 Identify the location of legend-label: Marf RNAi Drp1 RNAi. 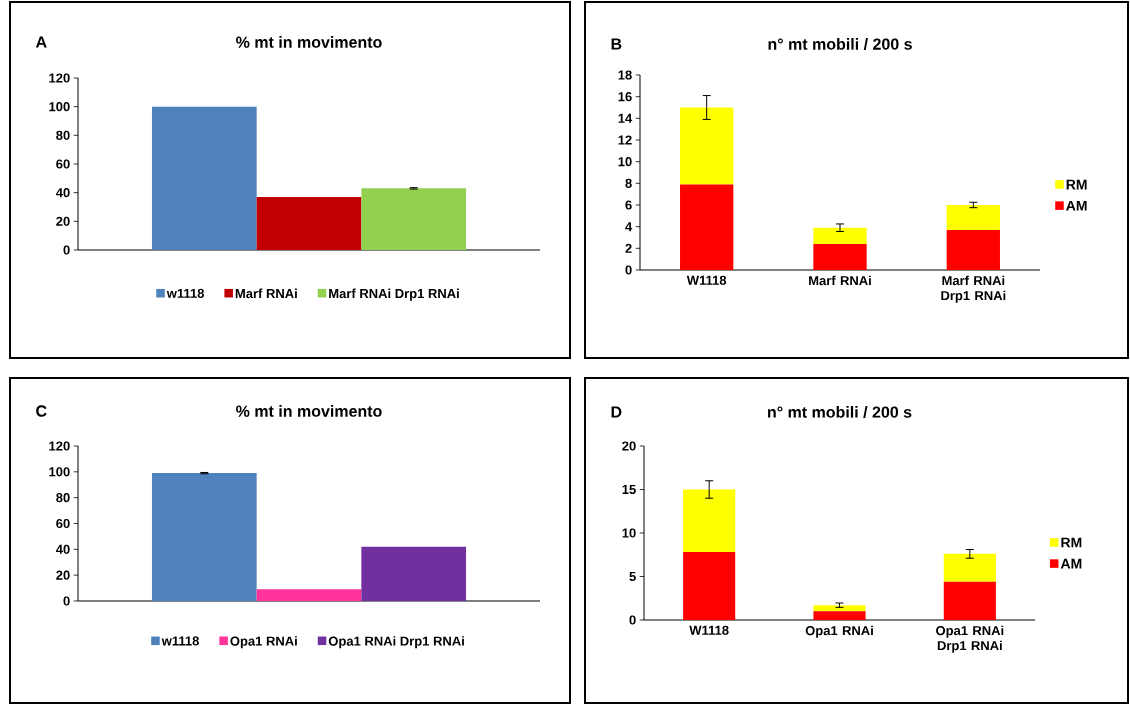
(394, 294).